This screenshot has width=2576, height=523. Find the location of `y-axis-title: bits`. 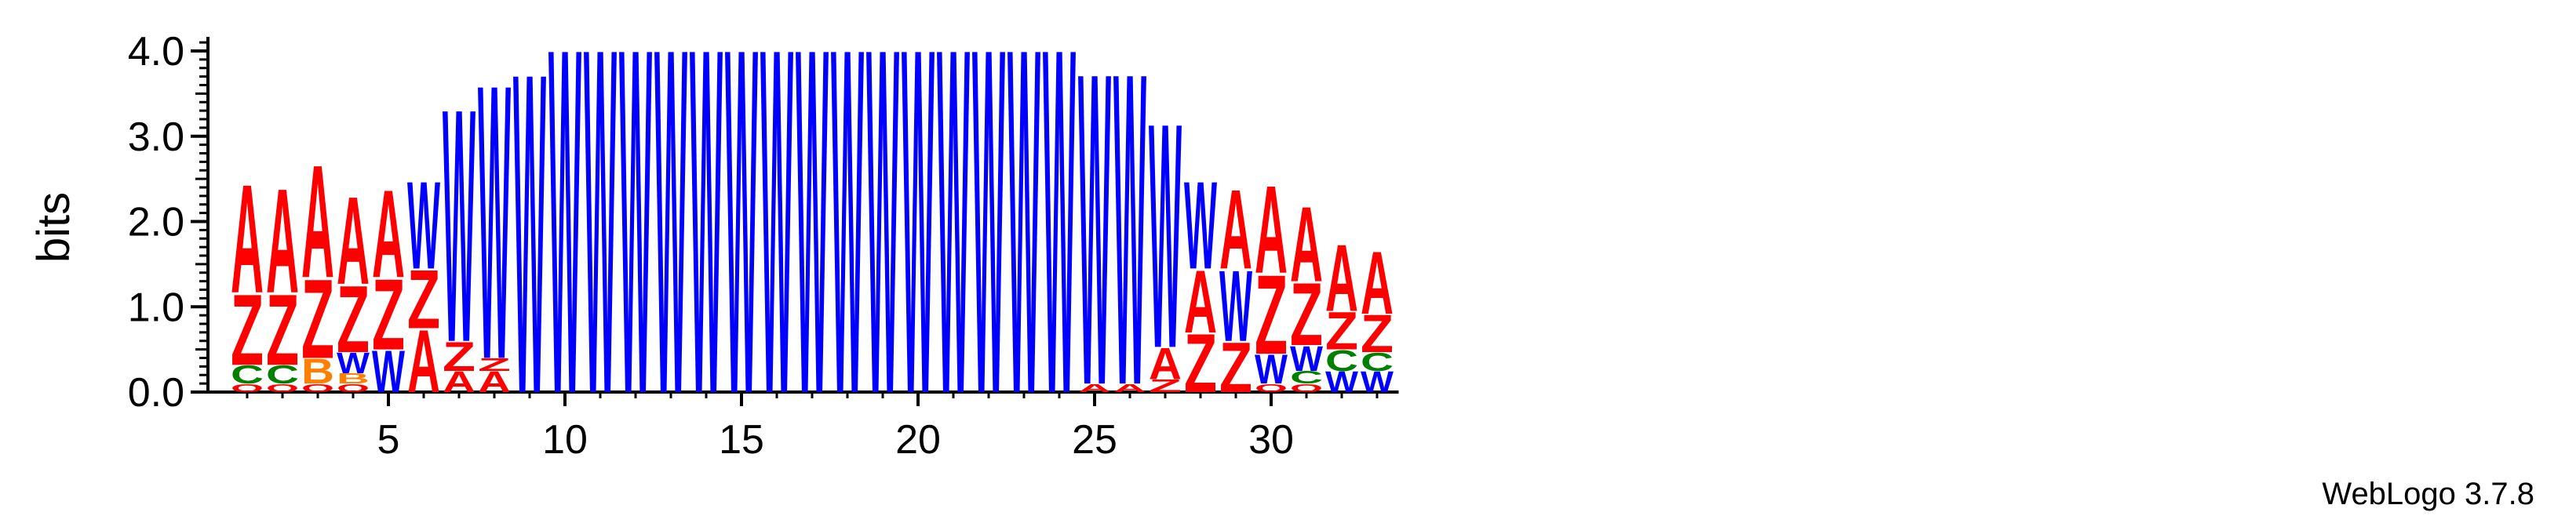

y-axis-title: bits is located at coordinates (53, 228).